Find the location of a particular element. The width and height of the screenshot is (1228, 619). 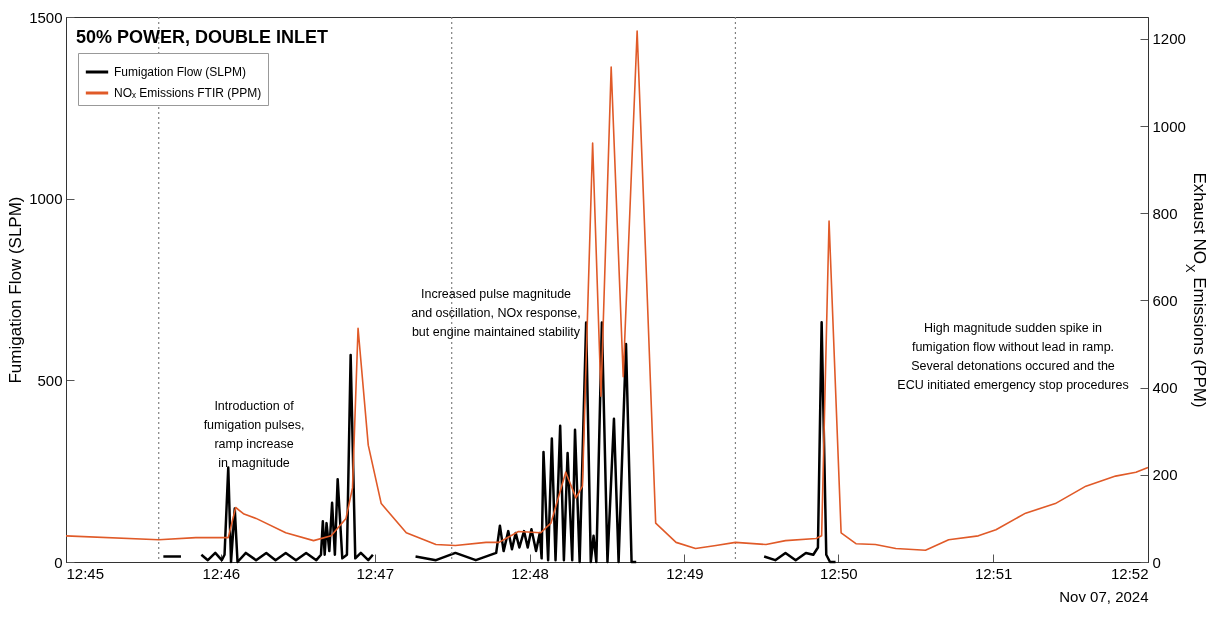

x-tick-label: 12:48 is located at coordinates (530, 573).